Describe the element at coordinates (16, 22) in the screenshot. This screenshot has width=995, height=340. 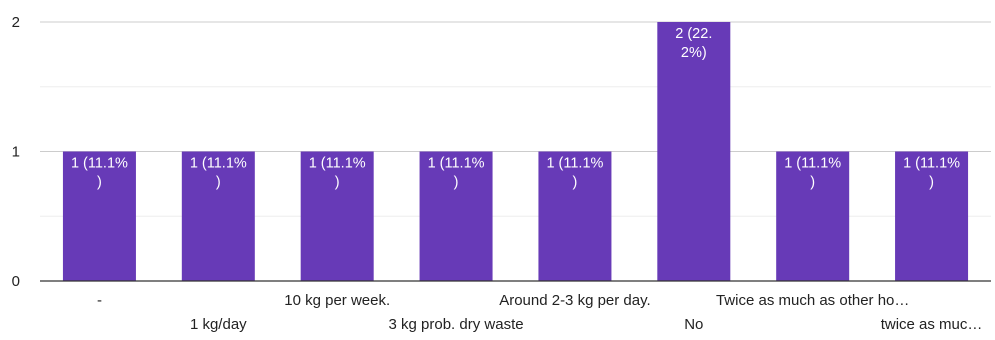
I see `y-tick-label: 2` at that location.